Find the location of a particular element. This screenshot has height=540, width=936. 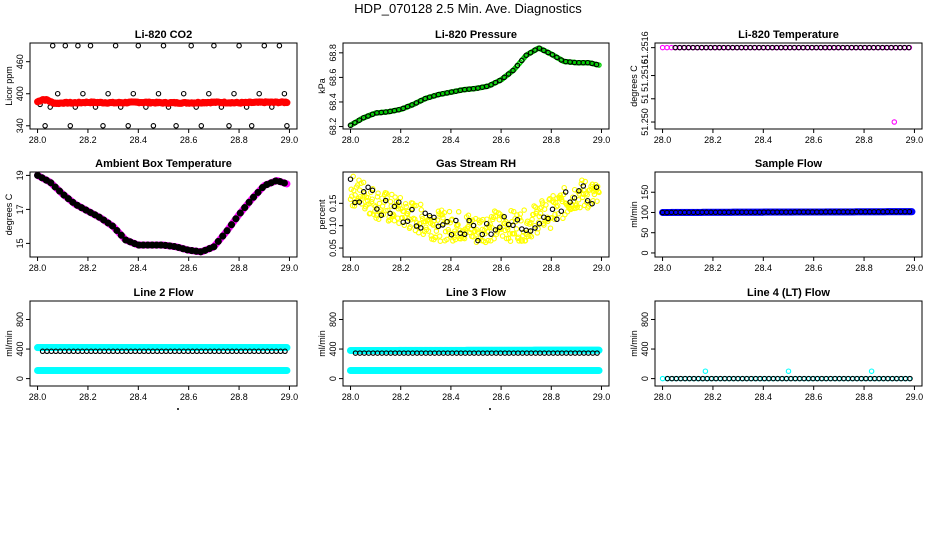

y-tick-label: 50 is located at coordinates (645, 233).